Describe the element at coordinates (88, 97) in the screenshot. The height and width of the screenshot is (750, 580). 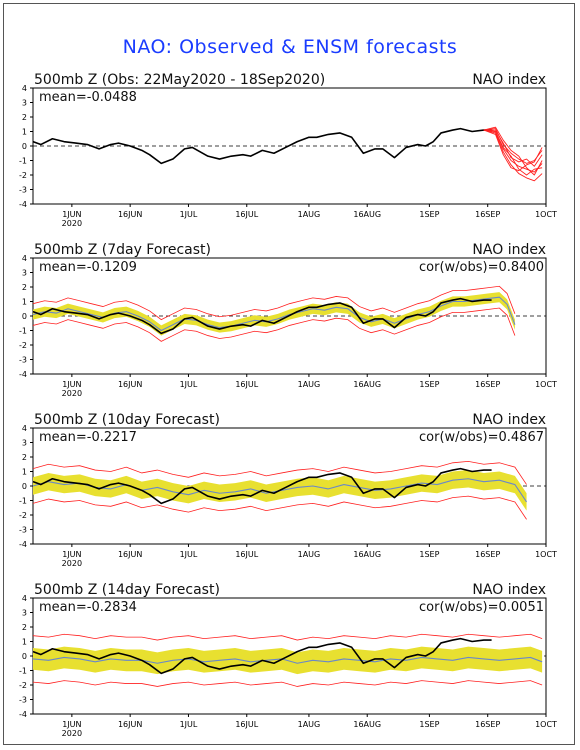
I see `mean-label: mean=-0.0488` at that location.